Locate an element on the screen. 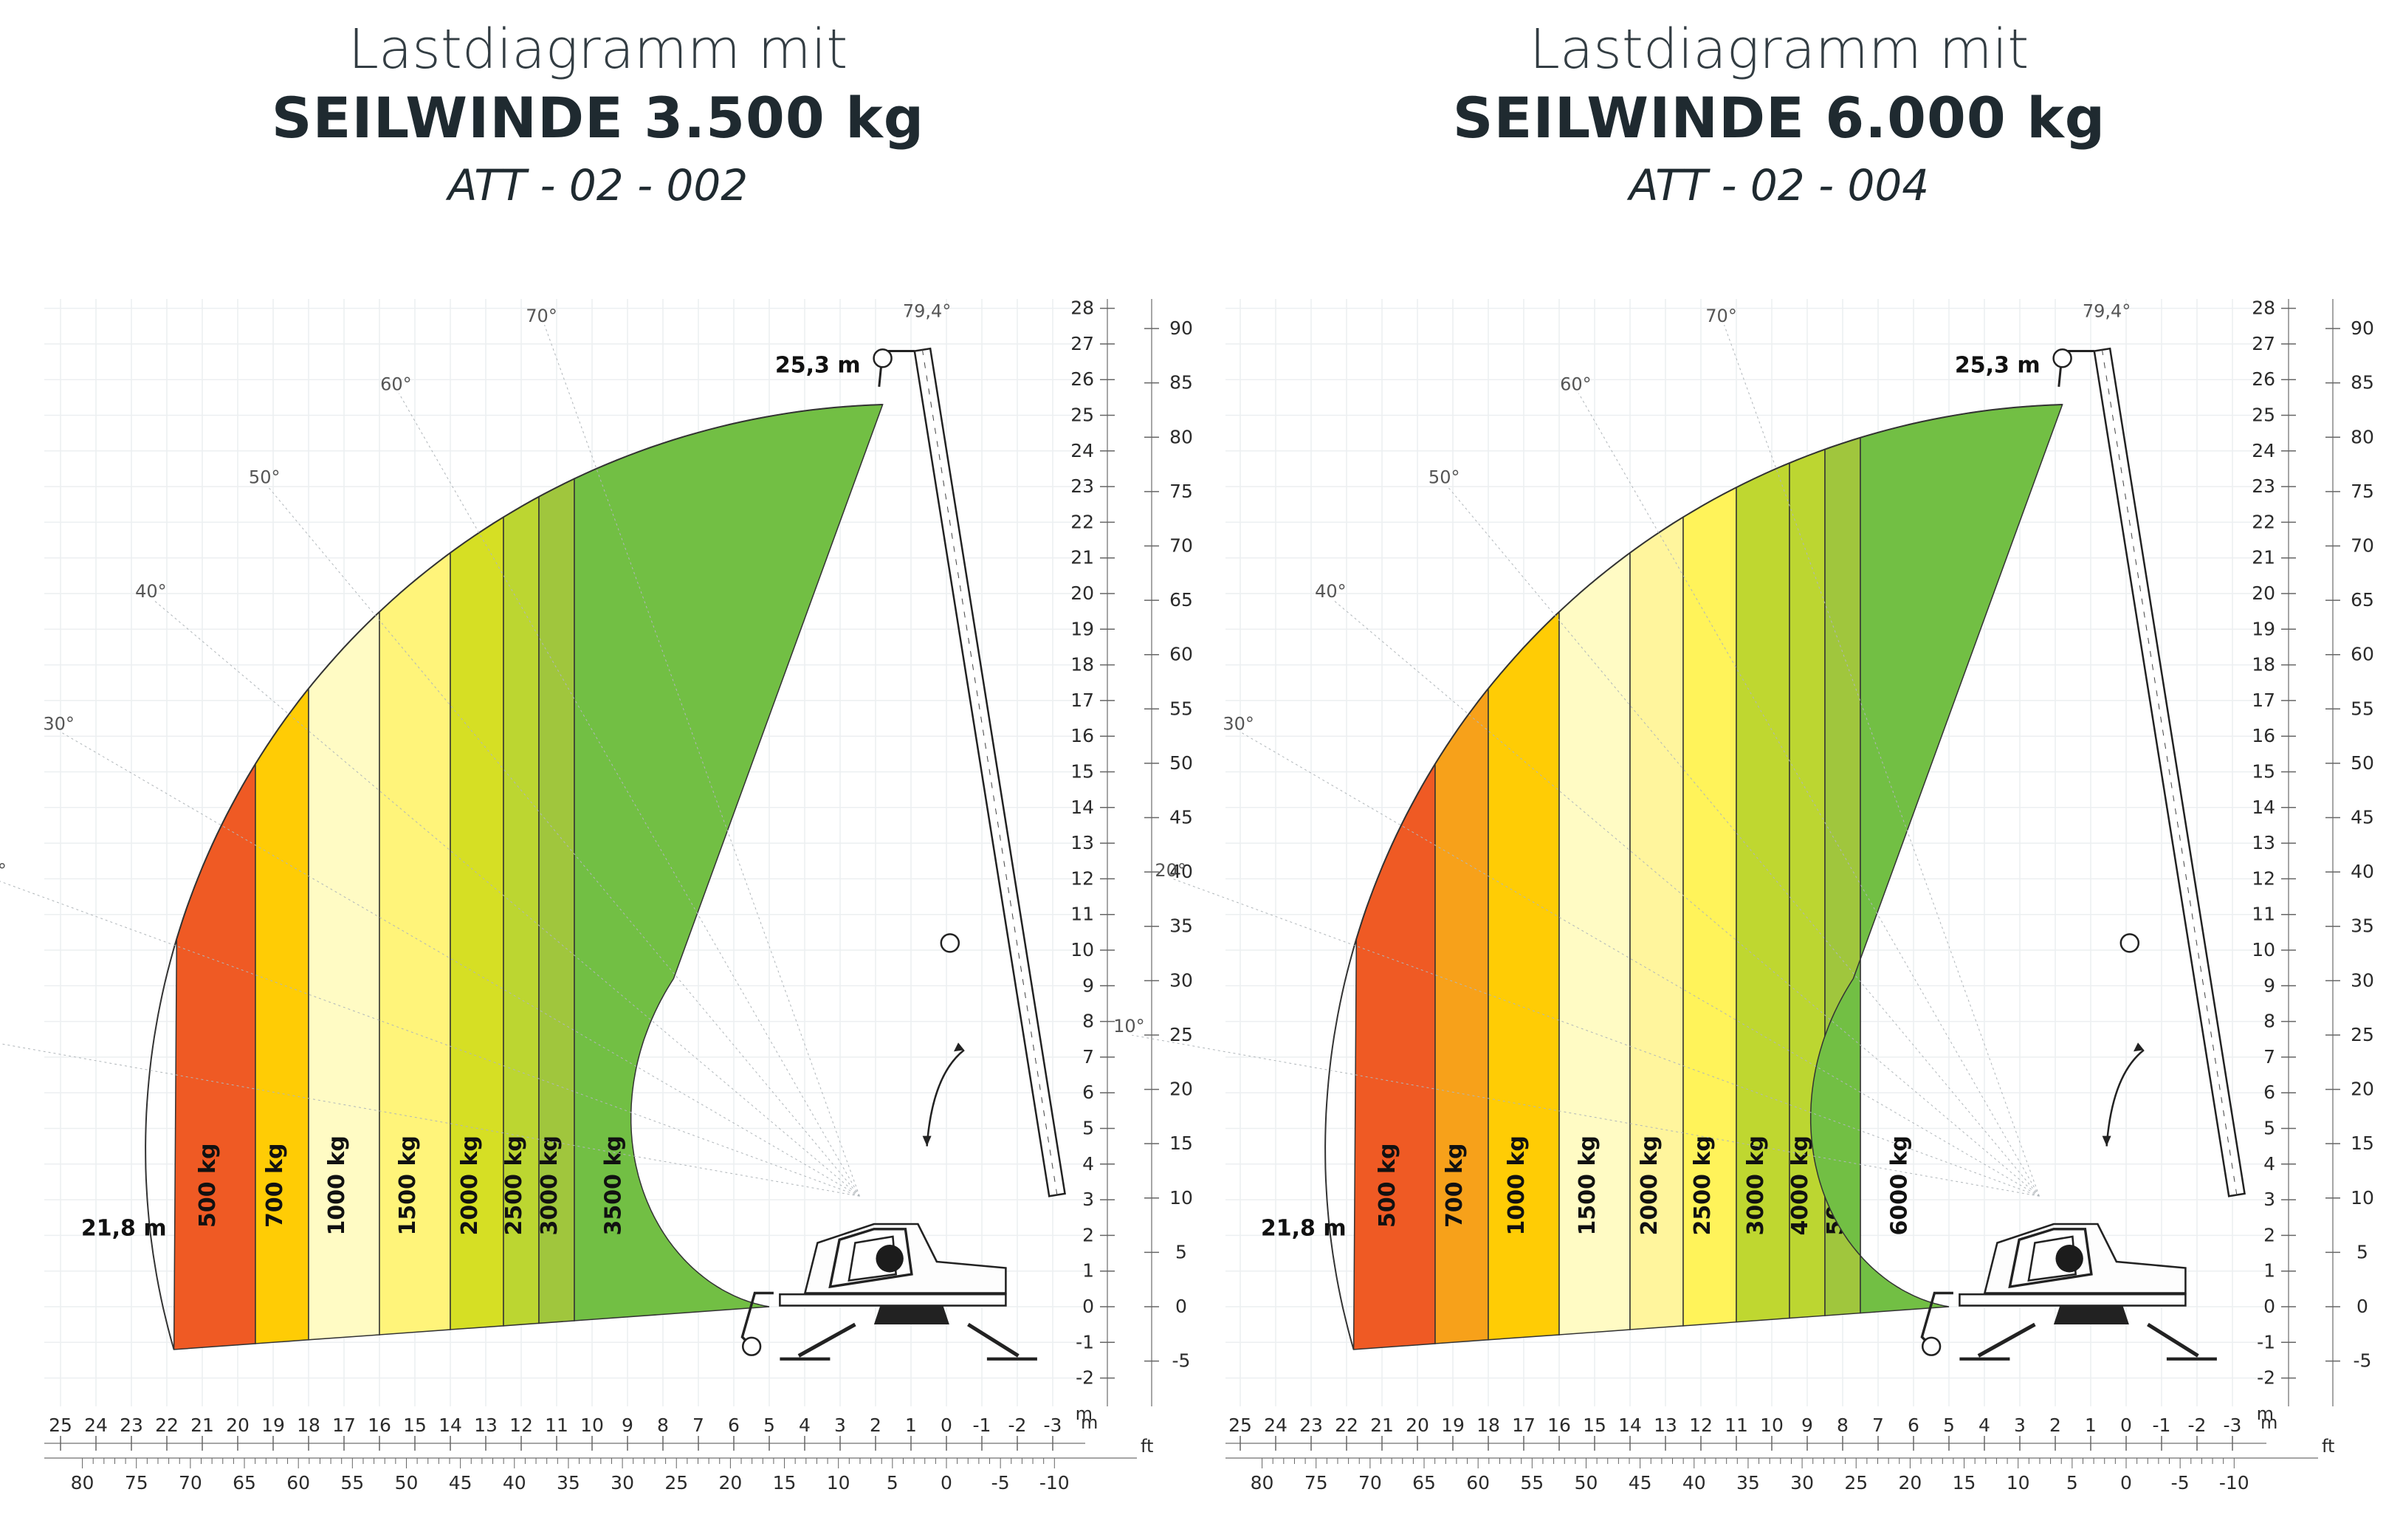 This screenshot has width=2386, height=1540. y-tick-m: 10 is located at coordinates (2263, 949).